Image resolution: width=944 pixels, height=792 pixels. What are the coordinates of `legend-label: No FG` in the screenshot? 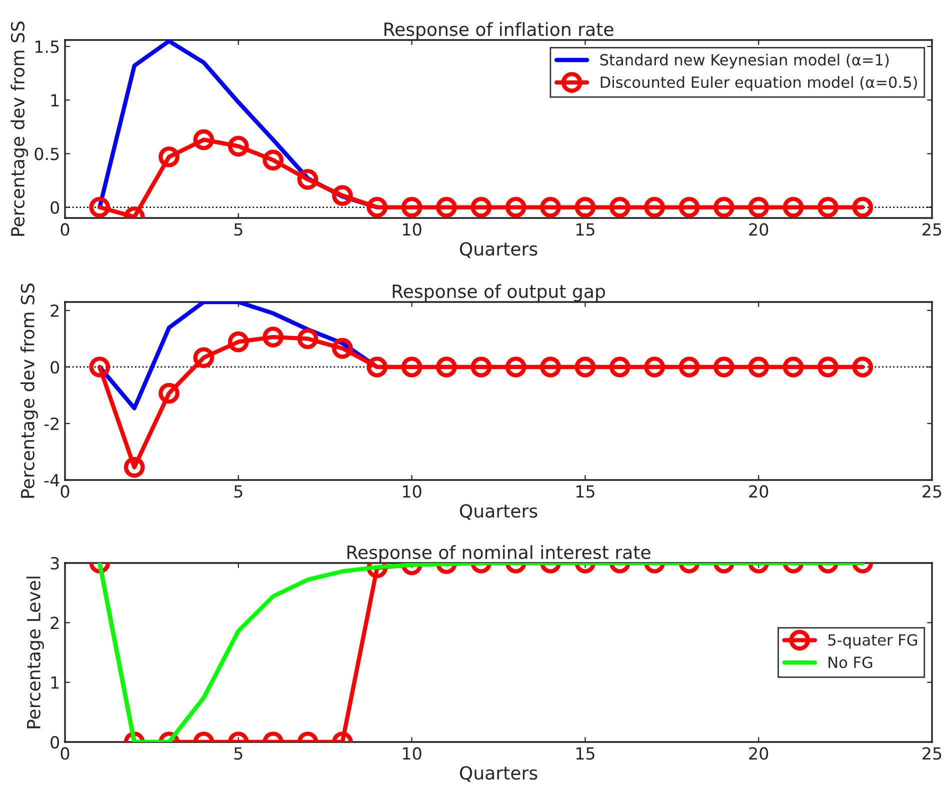 It's located at (850, 662).